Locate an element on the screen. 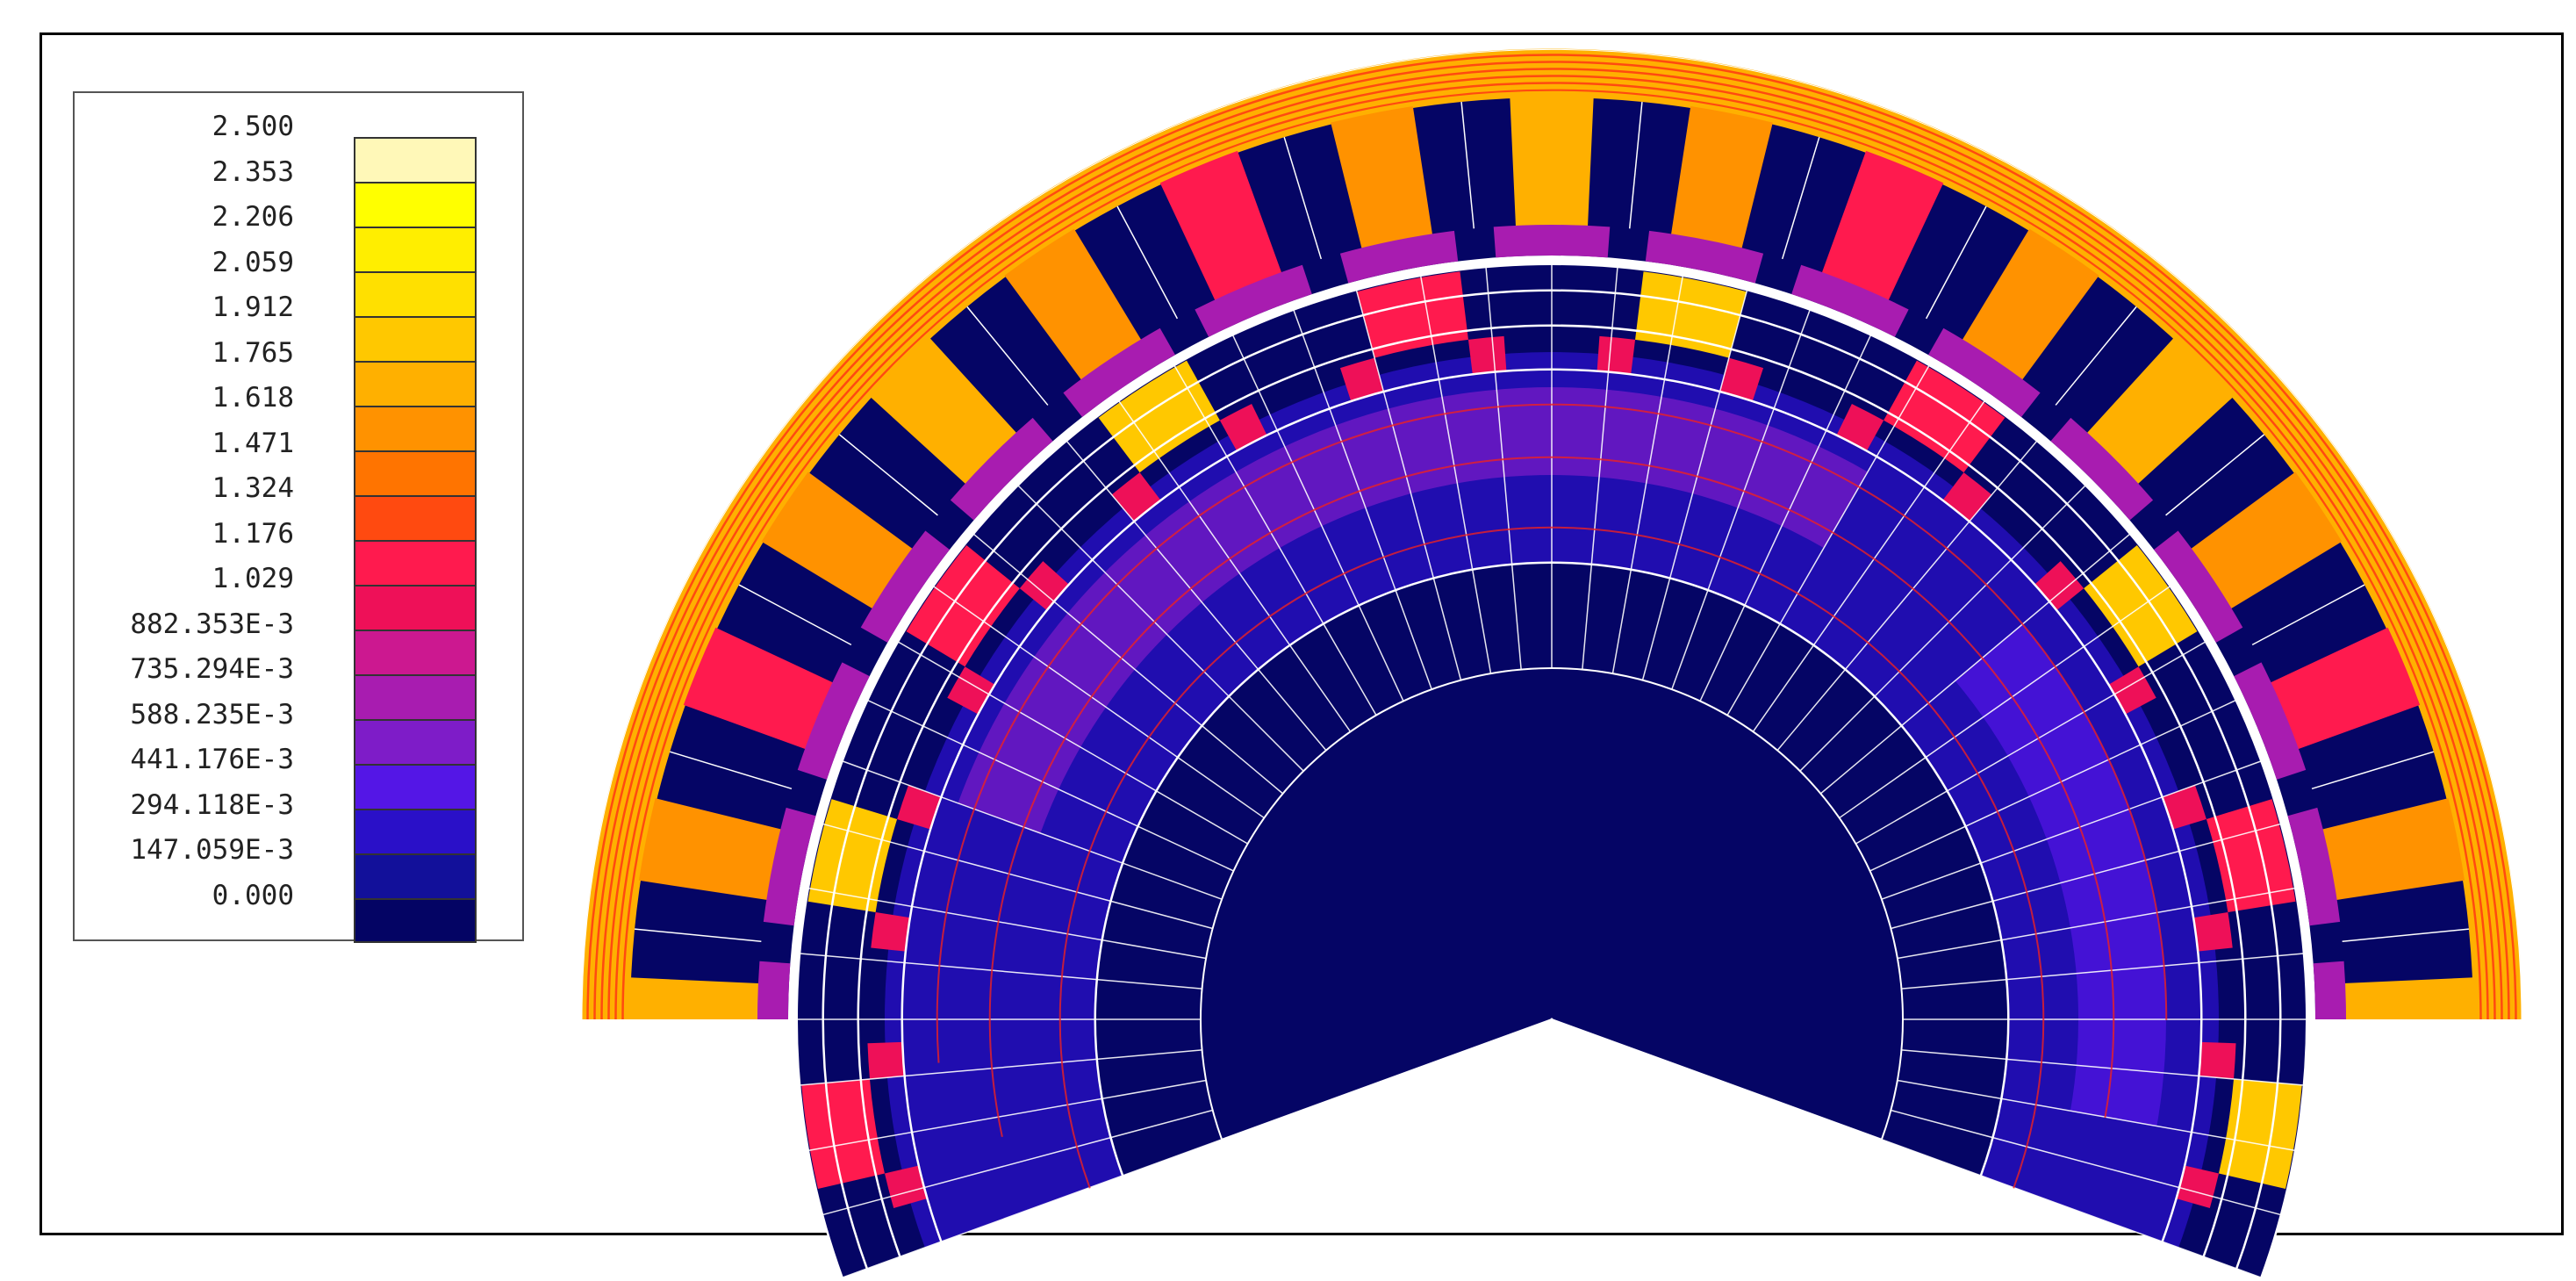 The image size is (2576, 1281). shaft-disc is located at coordinates (1552, 904).